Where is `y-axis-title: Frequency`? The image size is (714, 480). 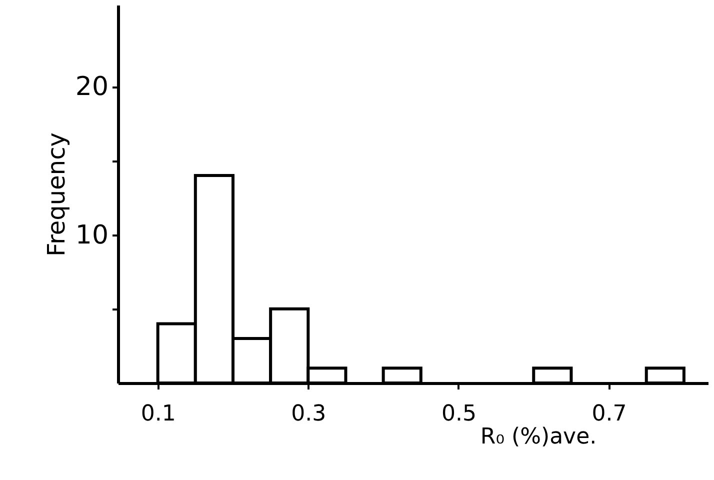 y-axis-title: Frequency is located at coordinates (56, 194).